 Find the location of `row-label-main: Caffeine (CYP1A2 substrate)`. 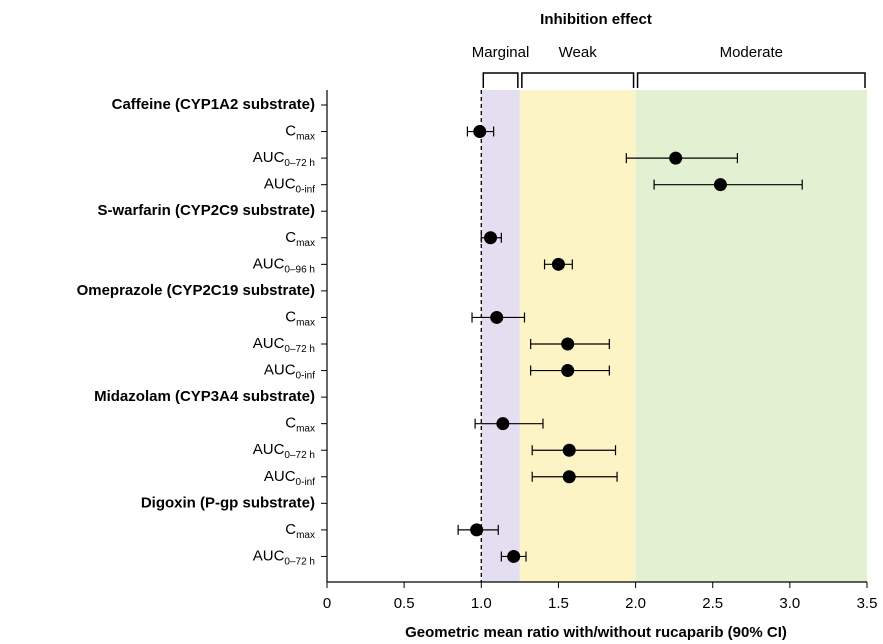

row-label-main: Caffeine (CYP1A2 substrate) is located at coordinates (213, 104).